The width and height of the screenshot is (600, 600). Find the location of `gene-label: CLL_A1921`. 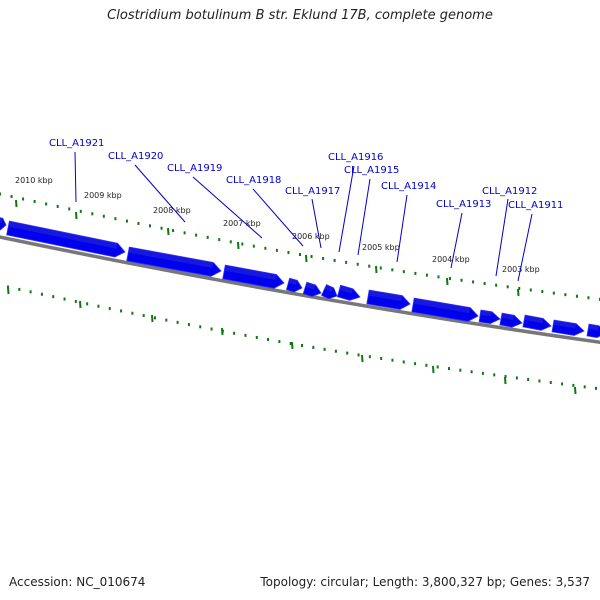

gene-label: CLL_A1921 is located at coordinates (76, 143).